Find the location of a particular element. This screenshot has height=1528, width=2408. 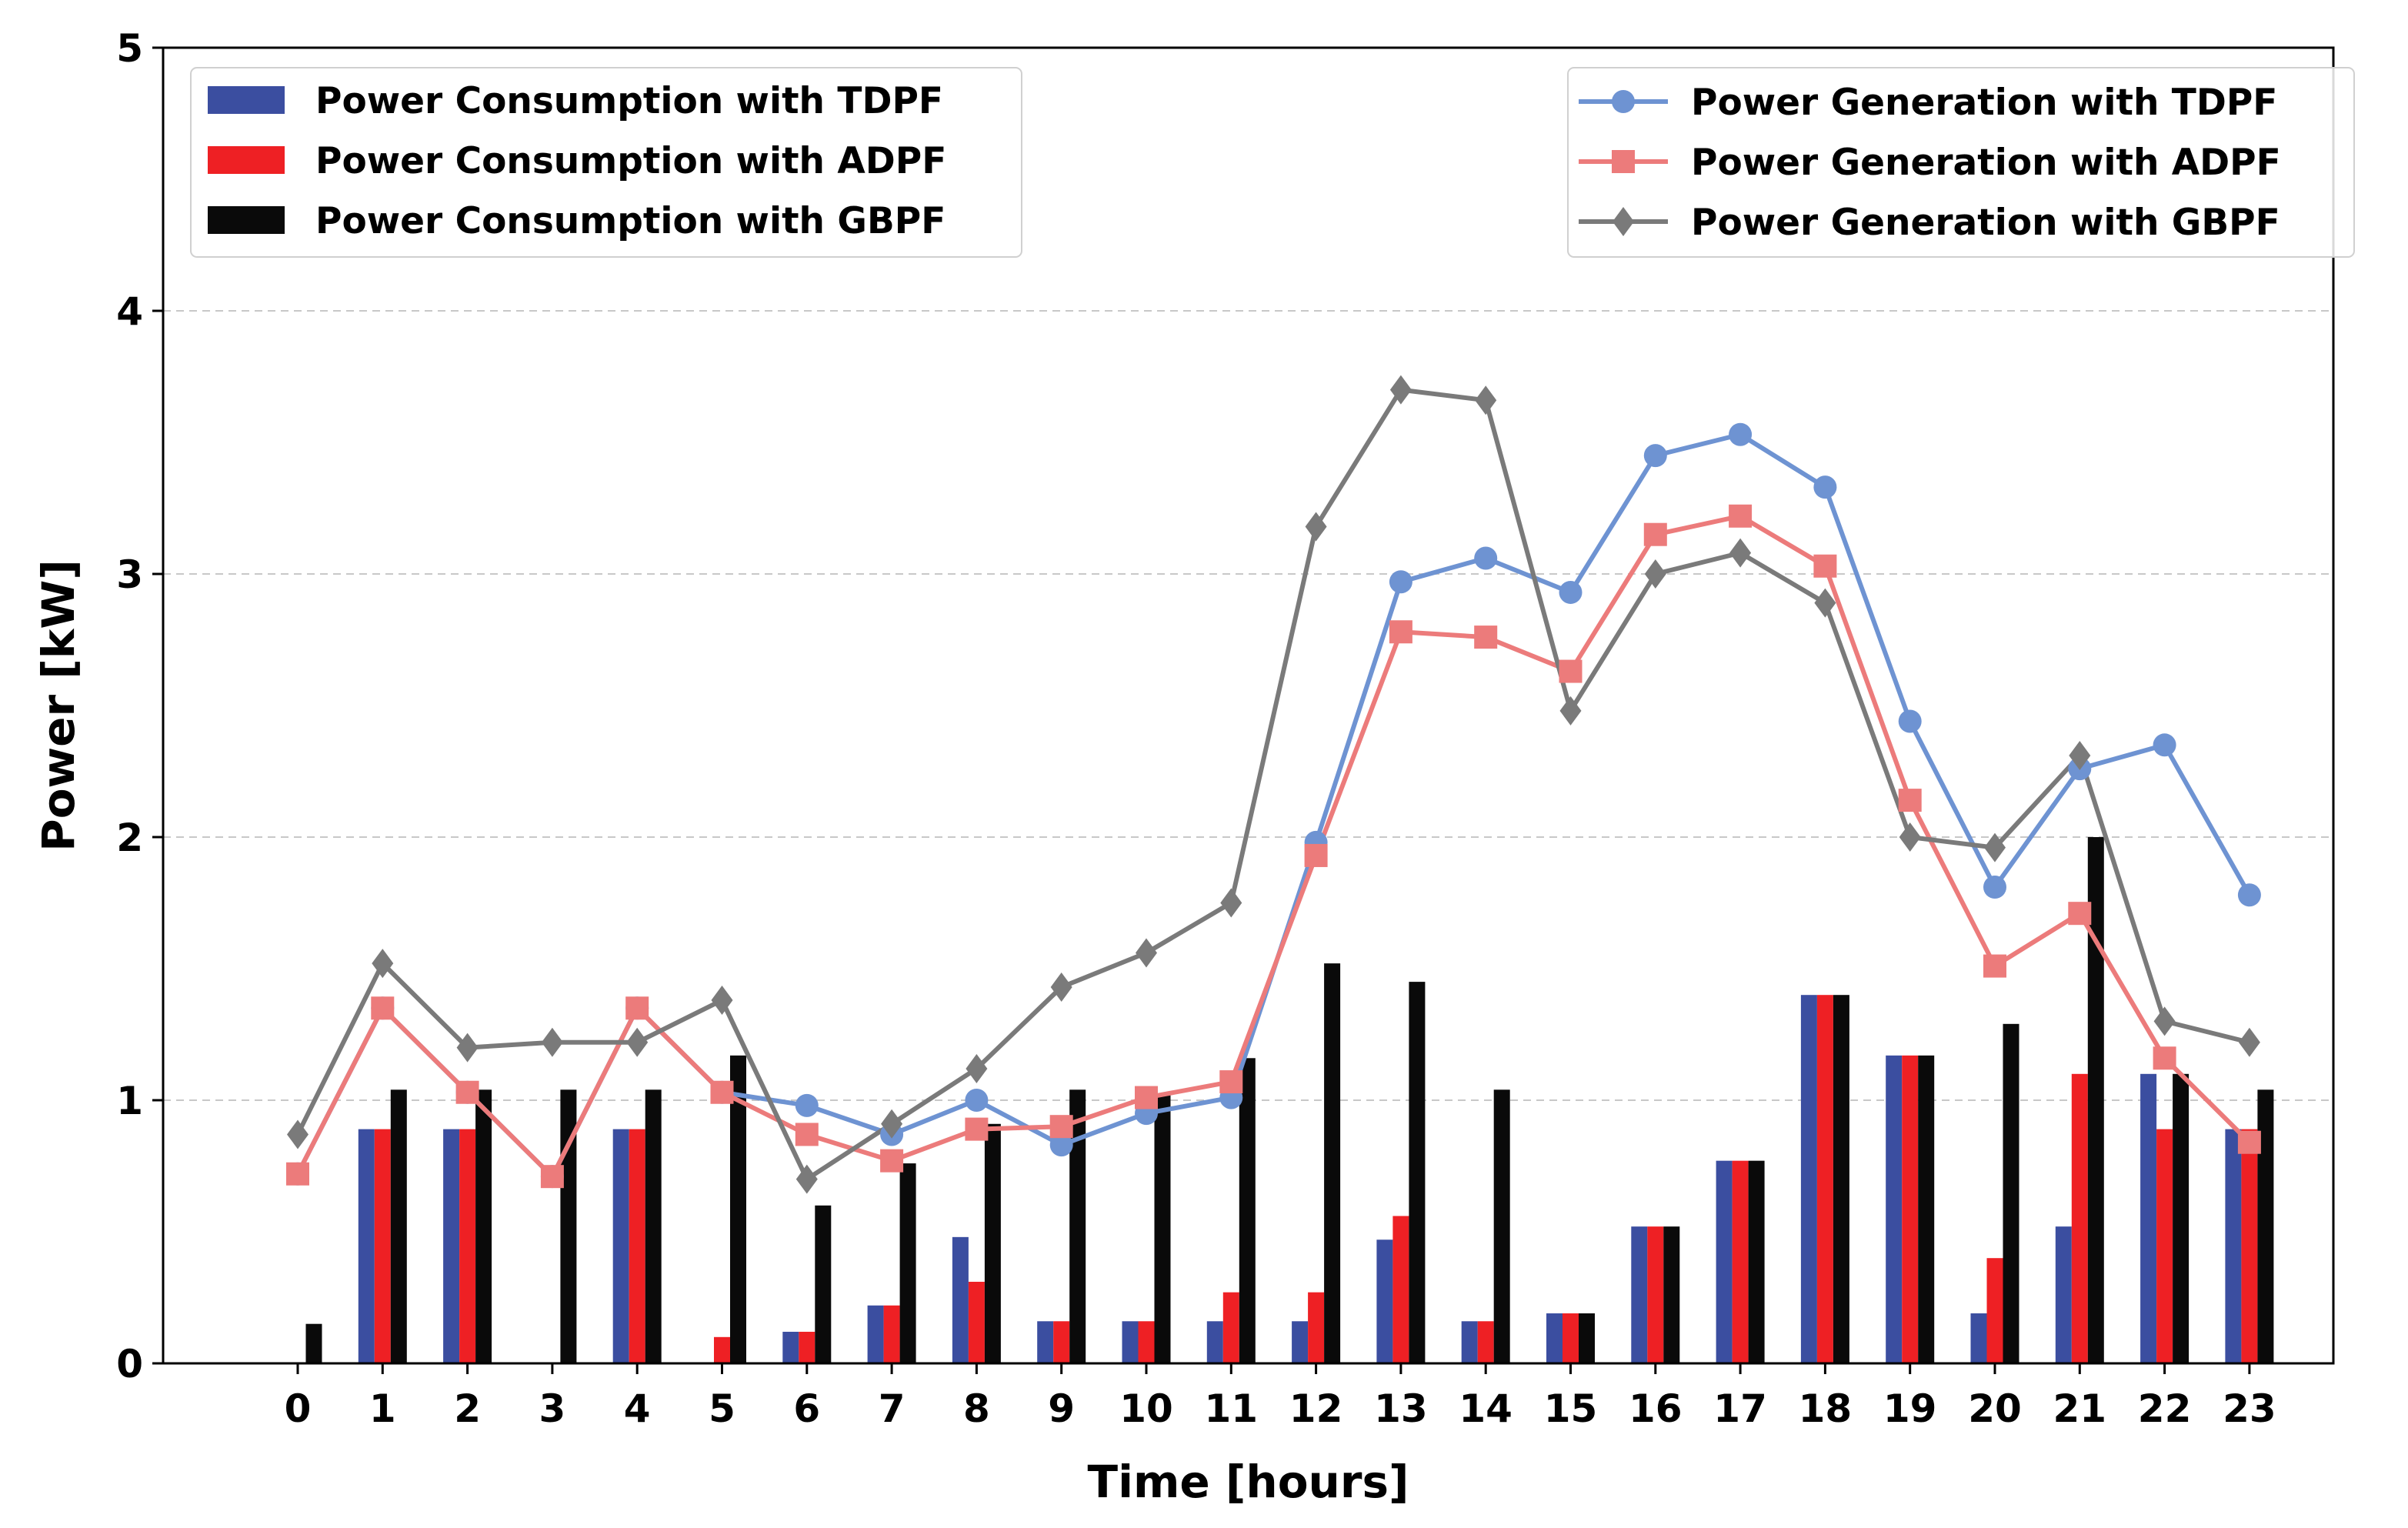

x-tick-label: 21 is located at coordinates (2080, 1409).